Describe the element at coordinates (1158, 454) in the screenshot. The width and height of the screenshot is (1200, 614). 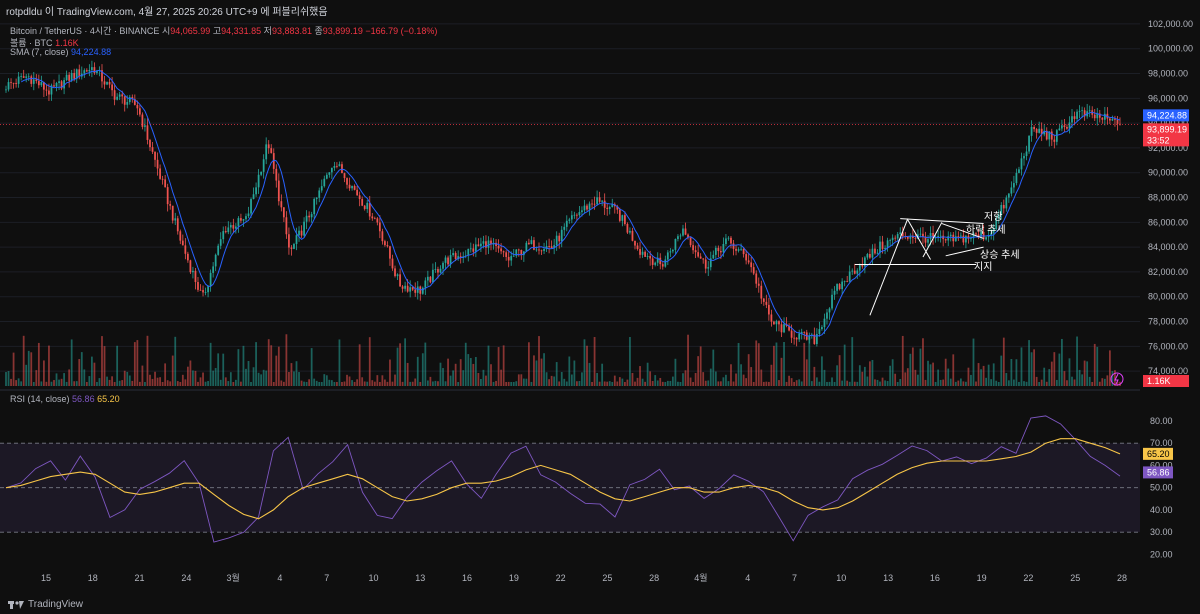
I see `rsi-ma-tag: 65.20` at that location.